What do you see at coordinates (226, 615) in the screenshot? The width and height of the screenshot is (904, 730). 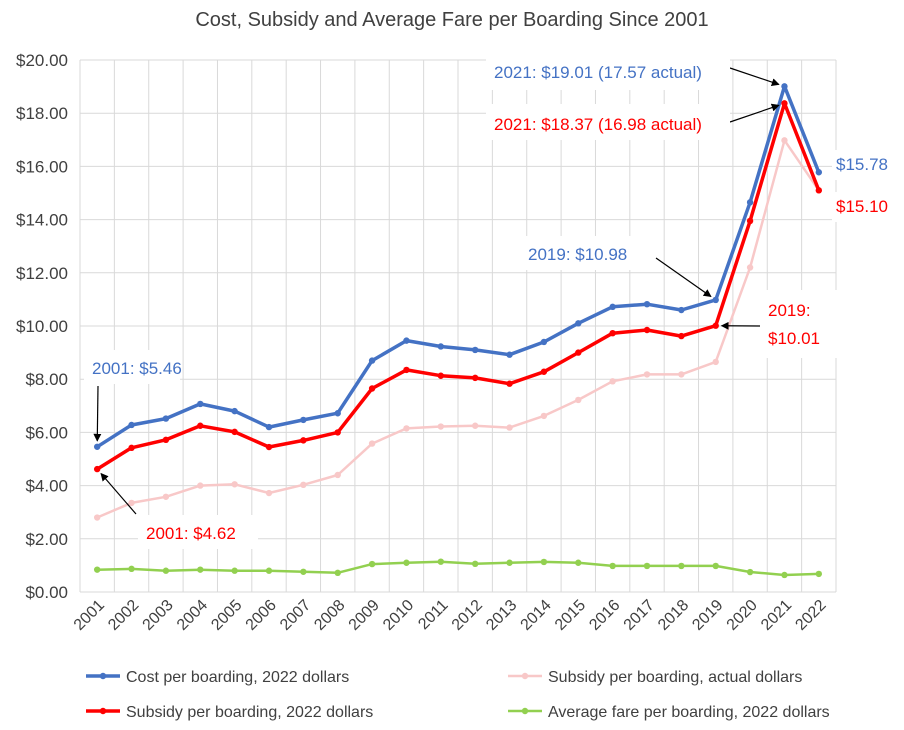 I see `x-tick-label: 2005` at bounding box center [226, 615].